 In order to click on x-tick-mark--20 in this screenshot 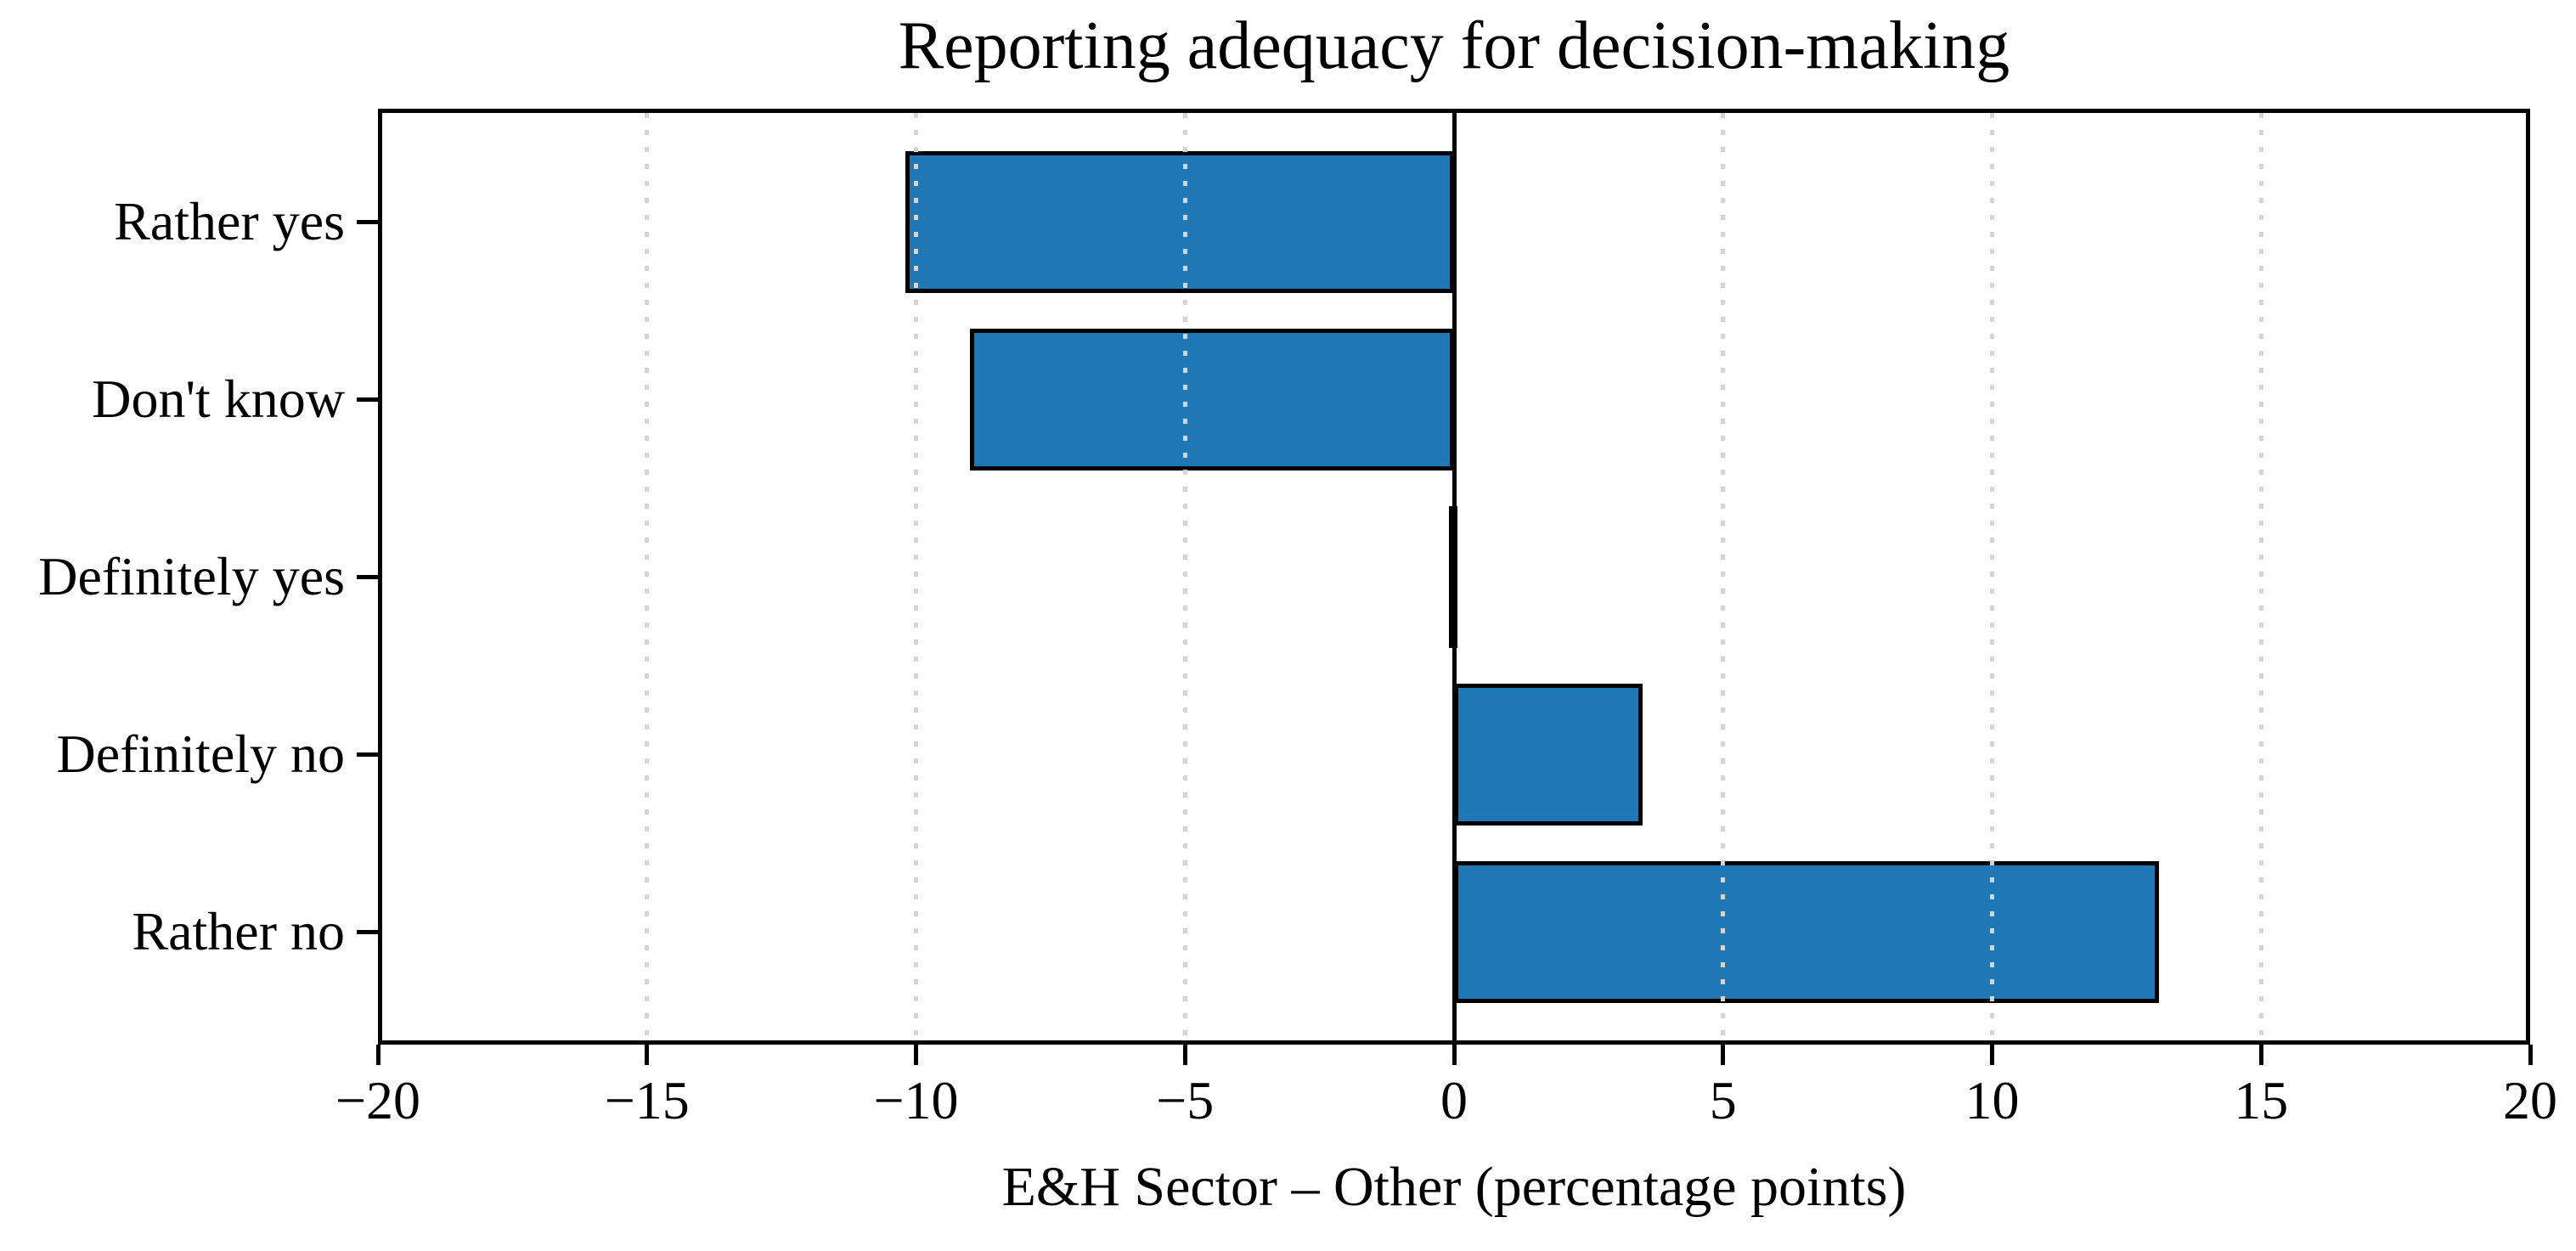, I will do `click(377, 1055)`.